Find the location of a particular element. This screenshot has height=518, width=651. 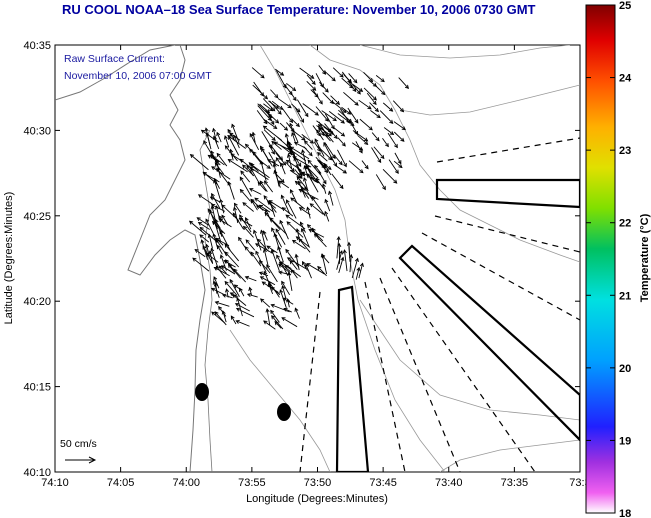

buoy-marker is located at coordinates (284, 412).